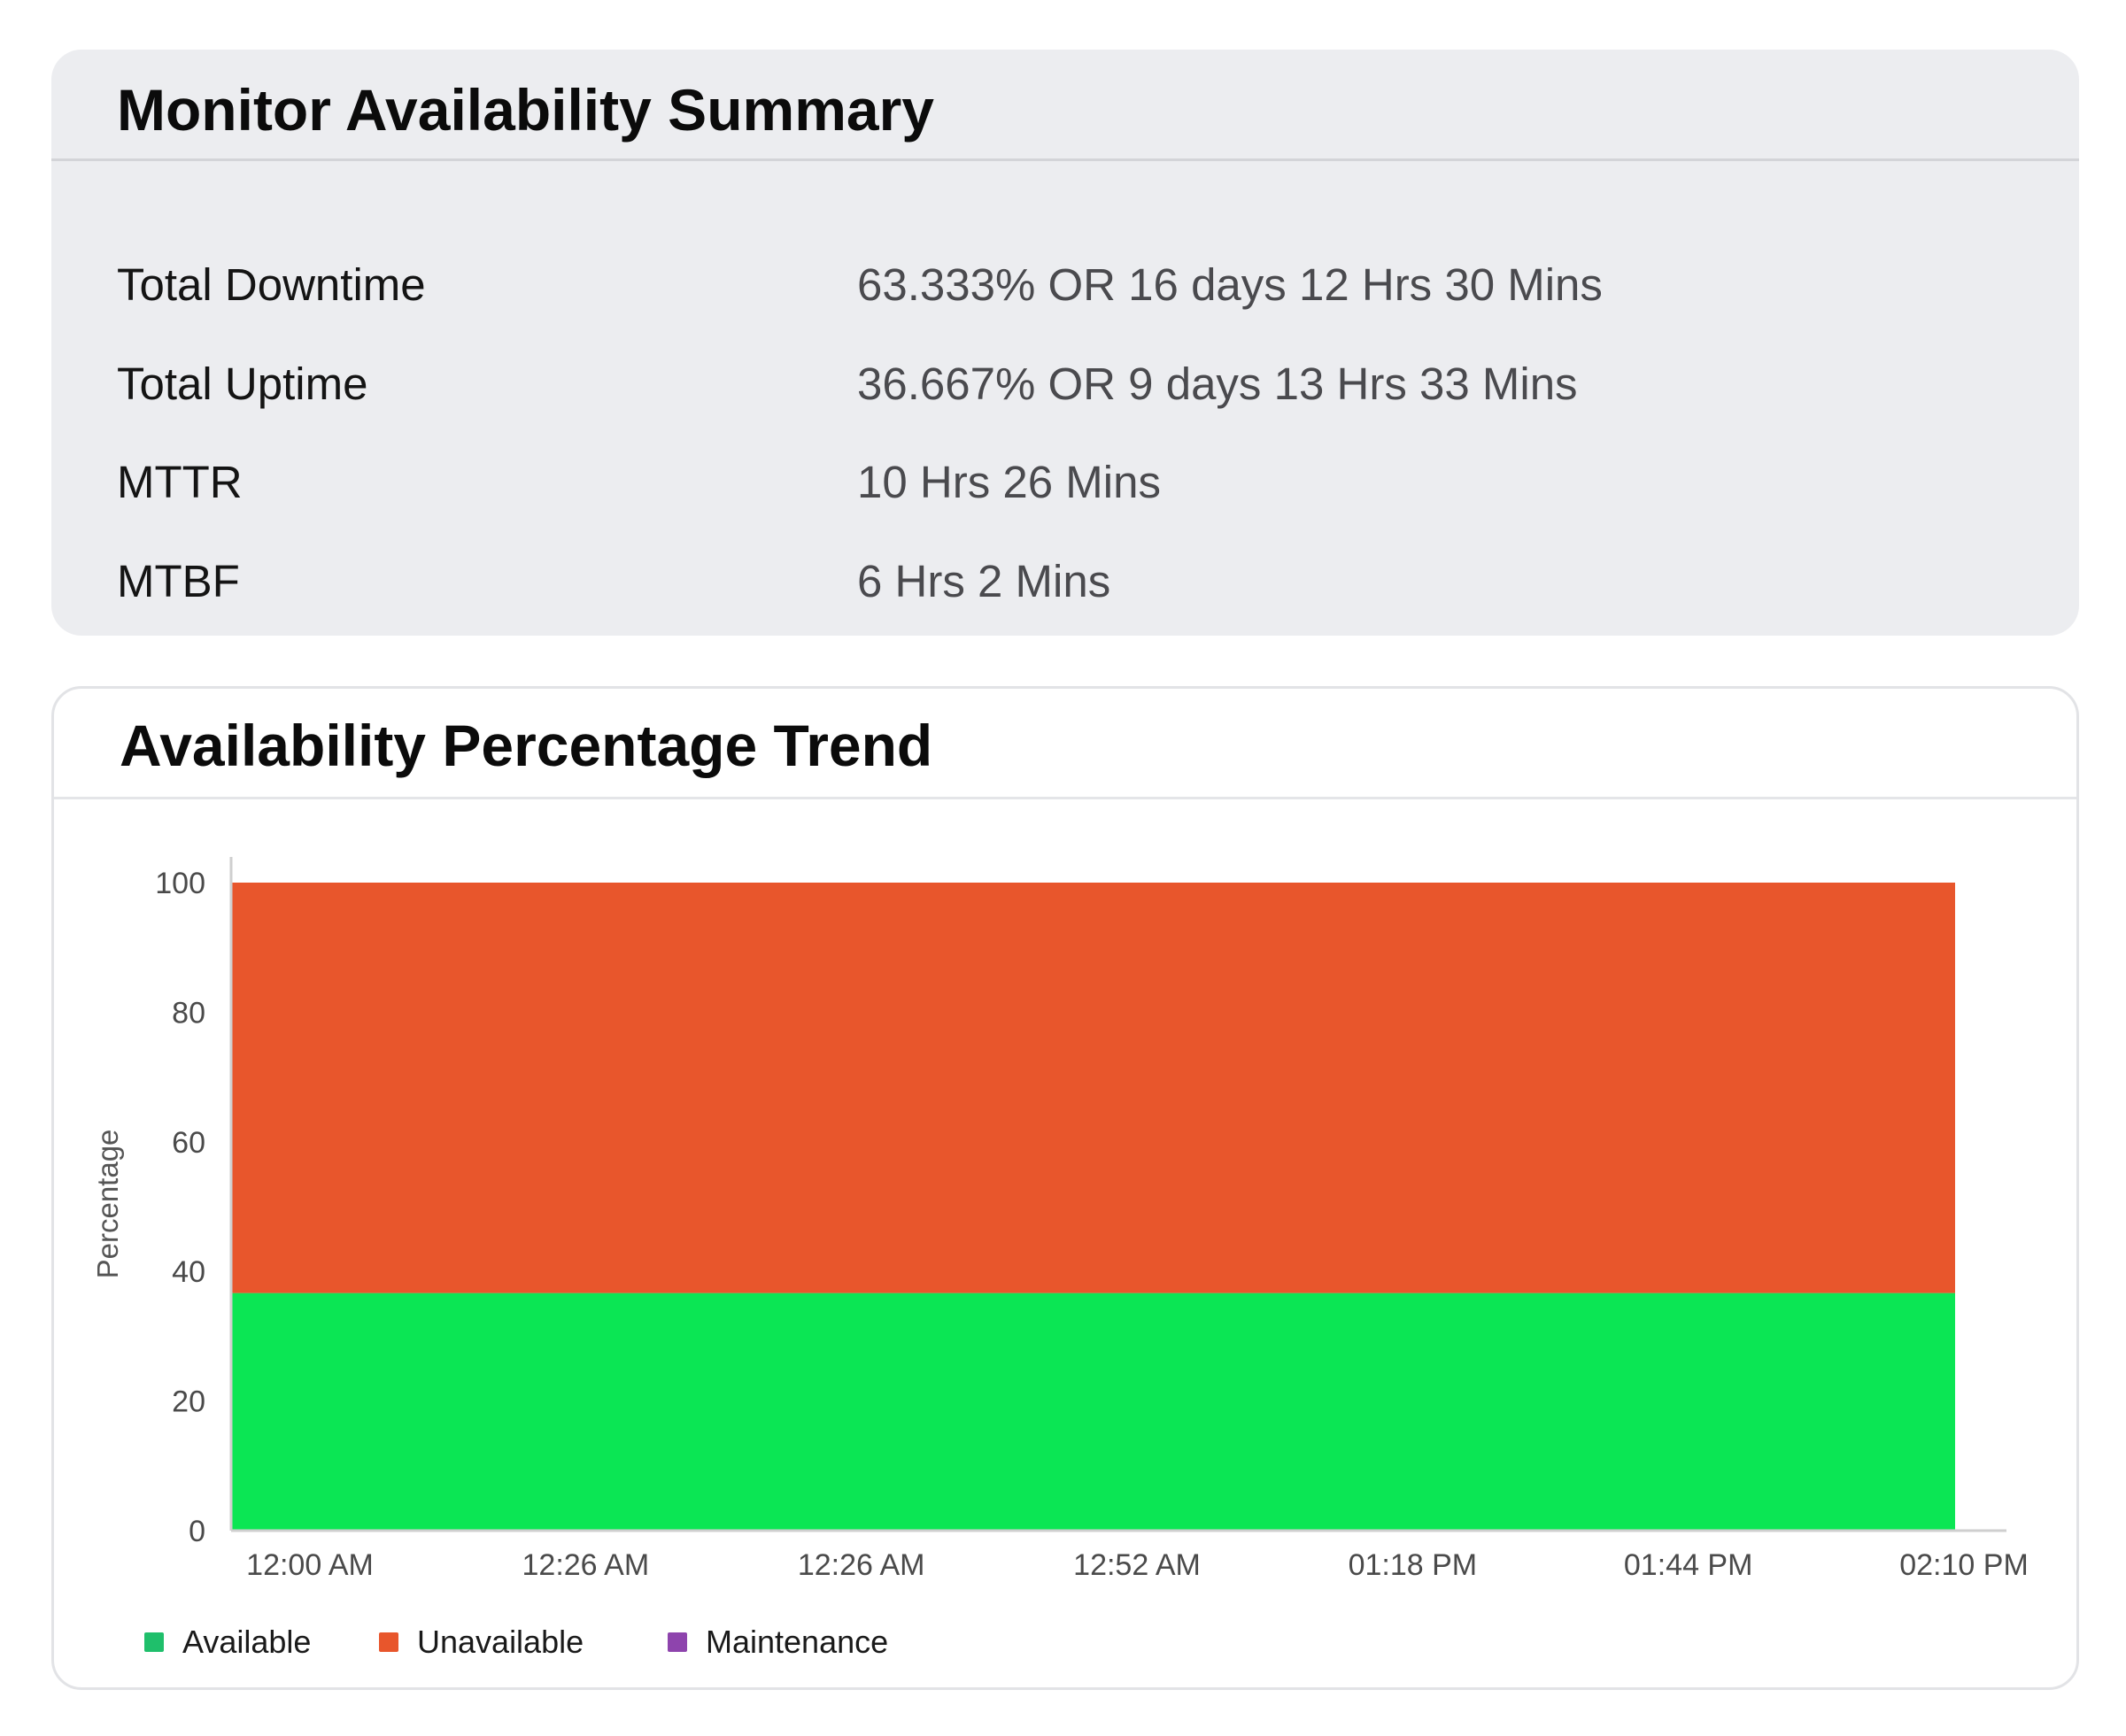  What do you see at coordinates (984, 581) in the screenshot?
I see `stat-value: 6 Hrs 2 Mins` at bounding box center [984, 581].